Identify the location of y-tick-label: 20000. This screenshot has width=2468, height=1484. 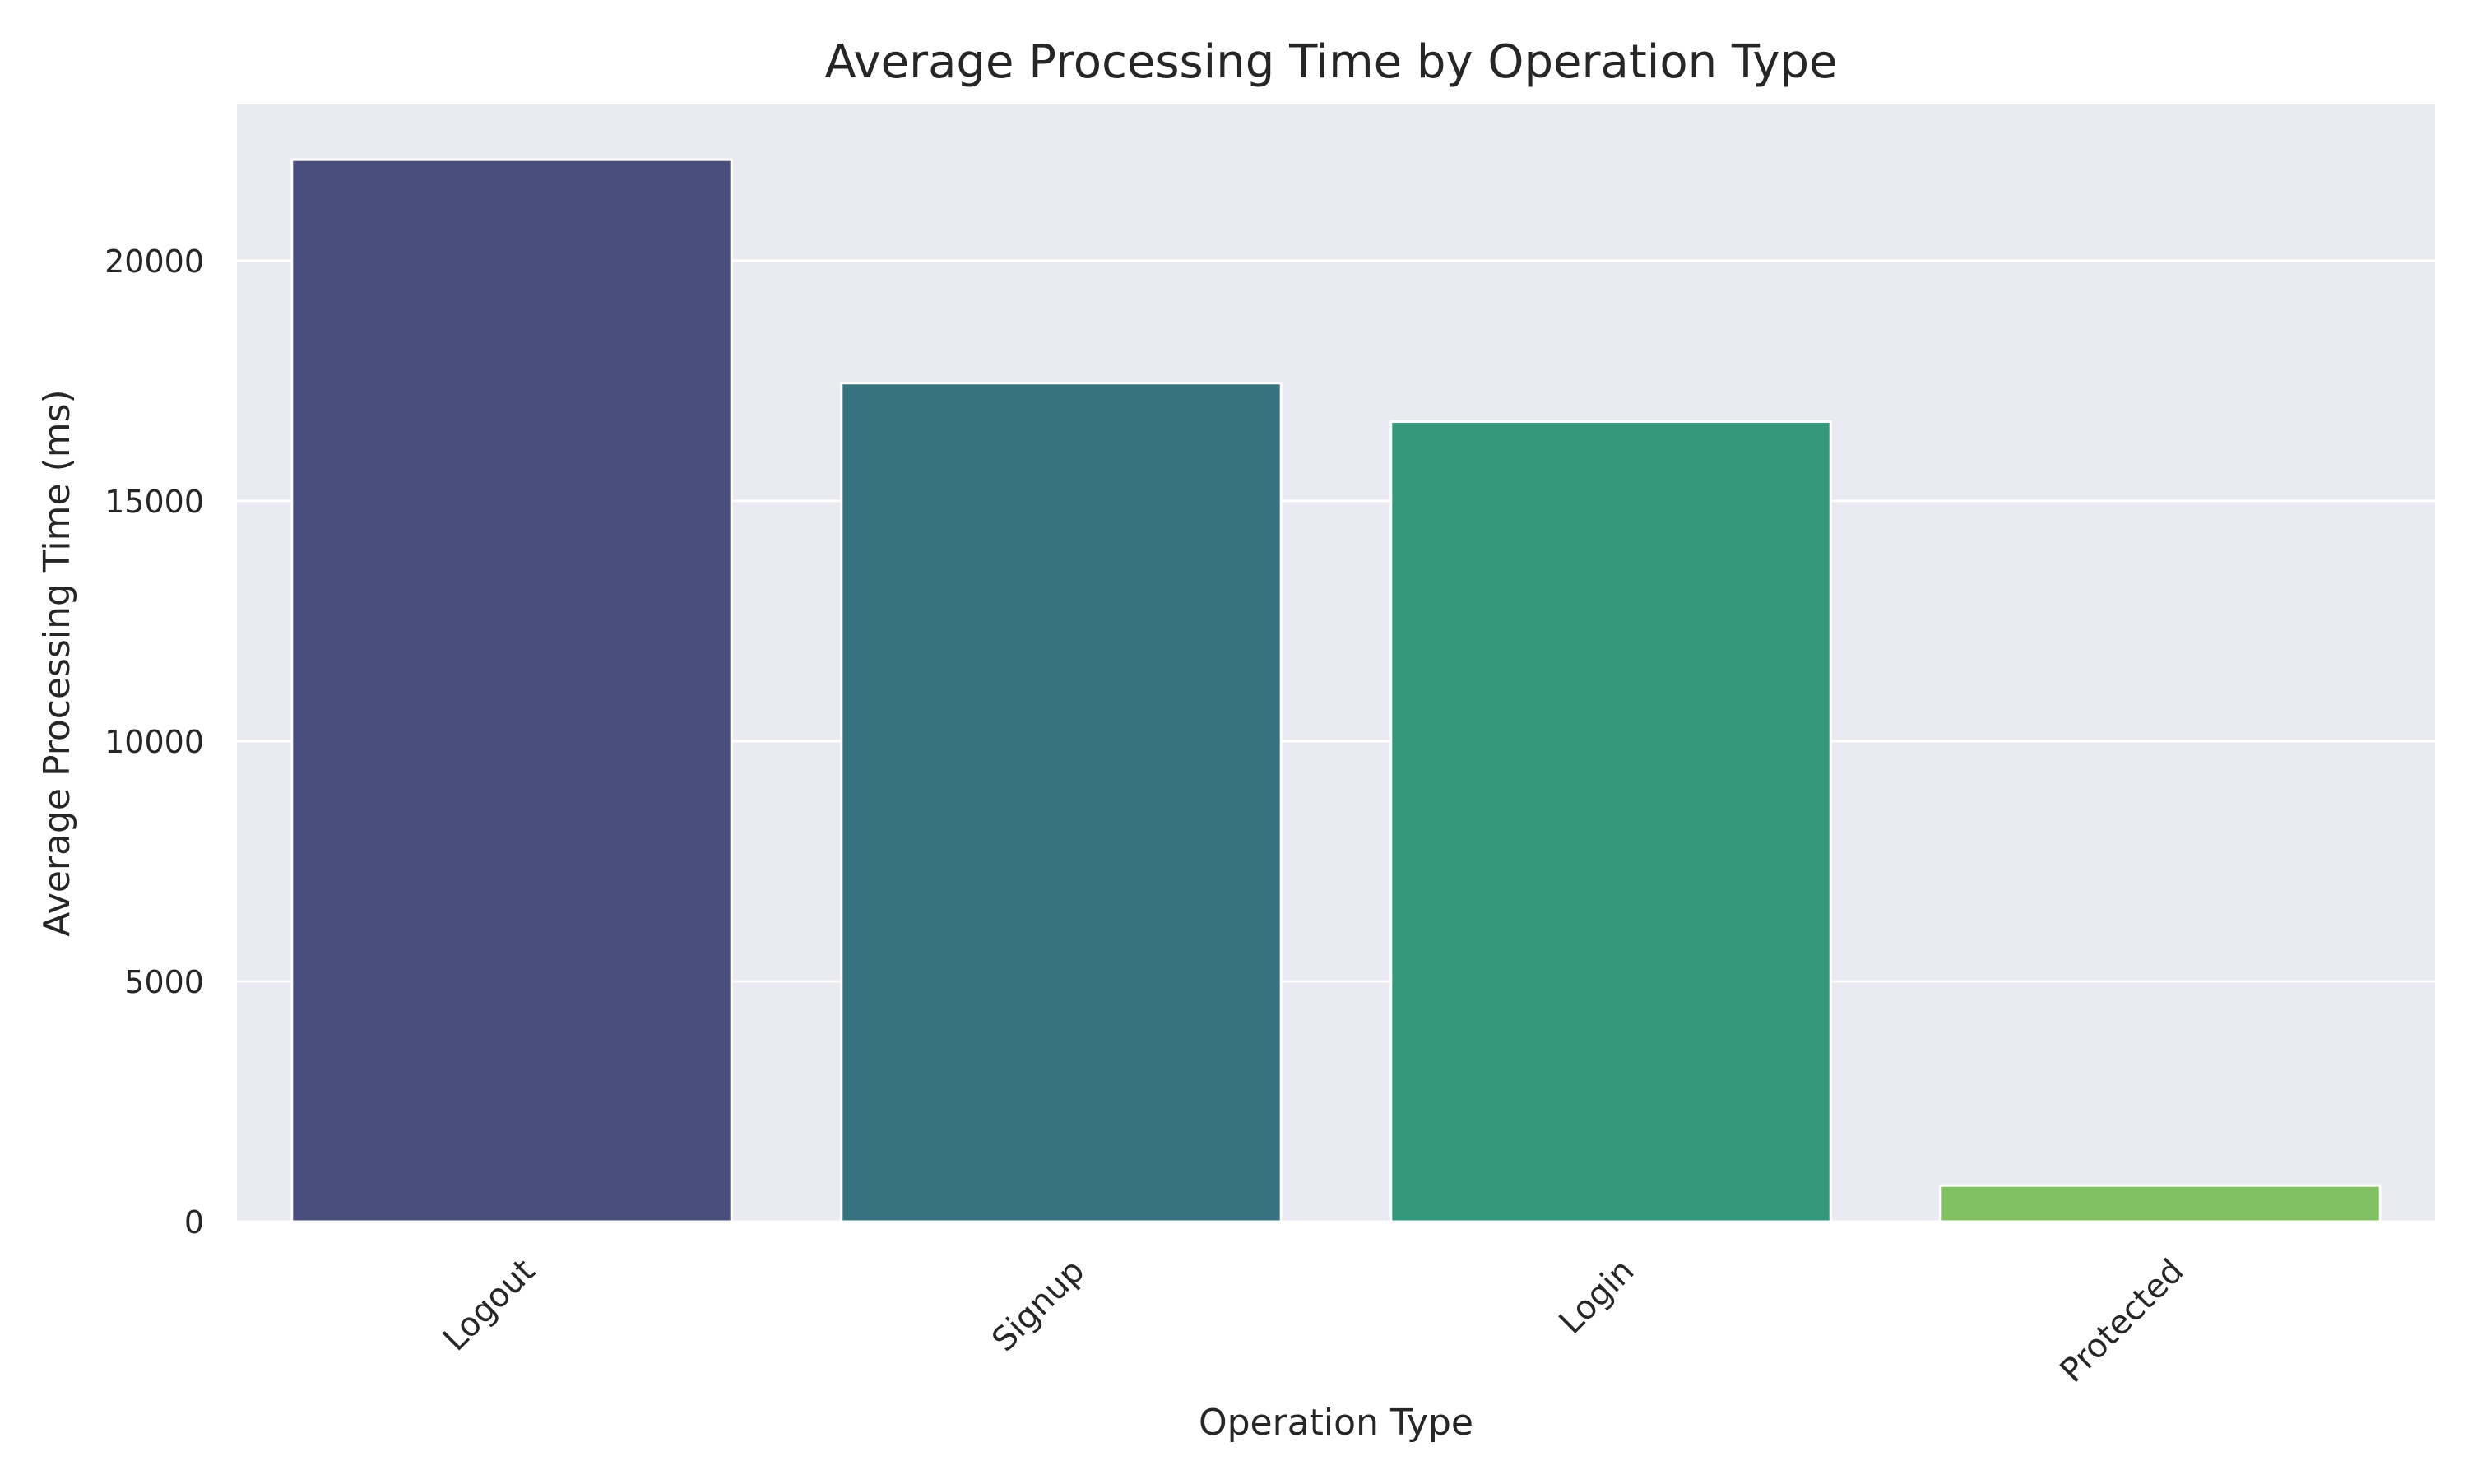
(154, 261).